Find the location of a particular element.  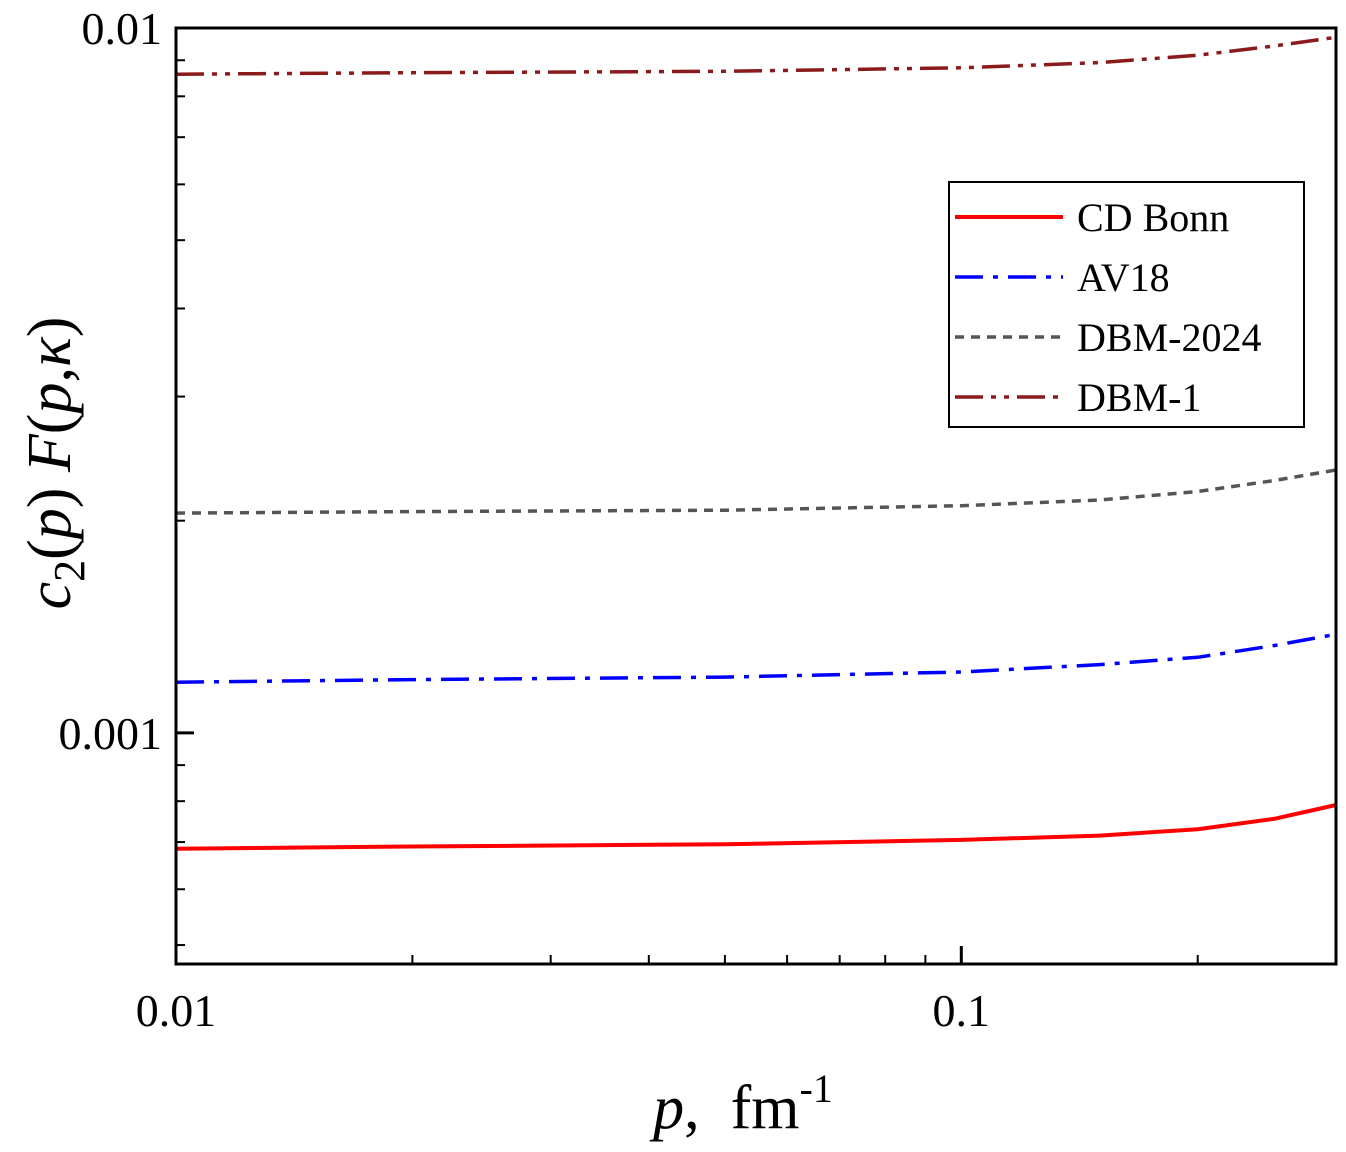

legend-frame is located at coordinates (1126, 304).